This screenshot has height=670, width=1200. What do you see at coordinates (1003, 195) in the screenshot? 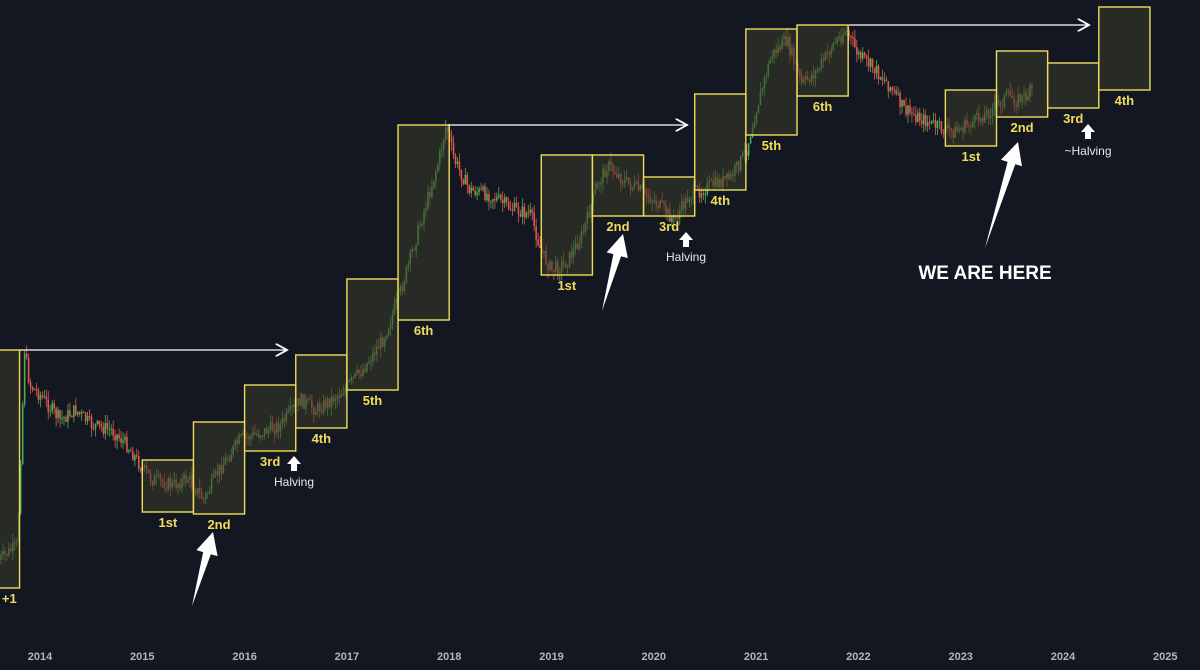
I see `pointer-arrow-icon` at bounding box center [1003, 195].